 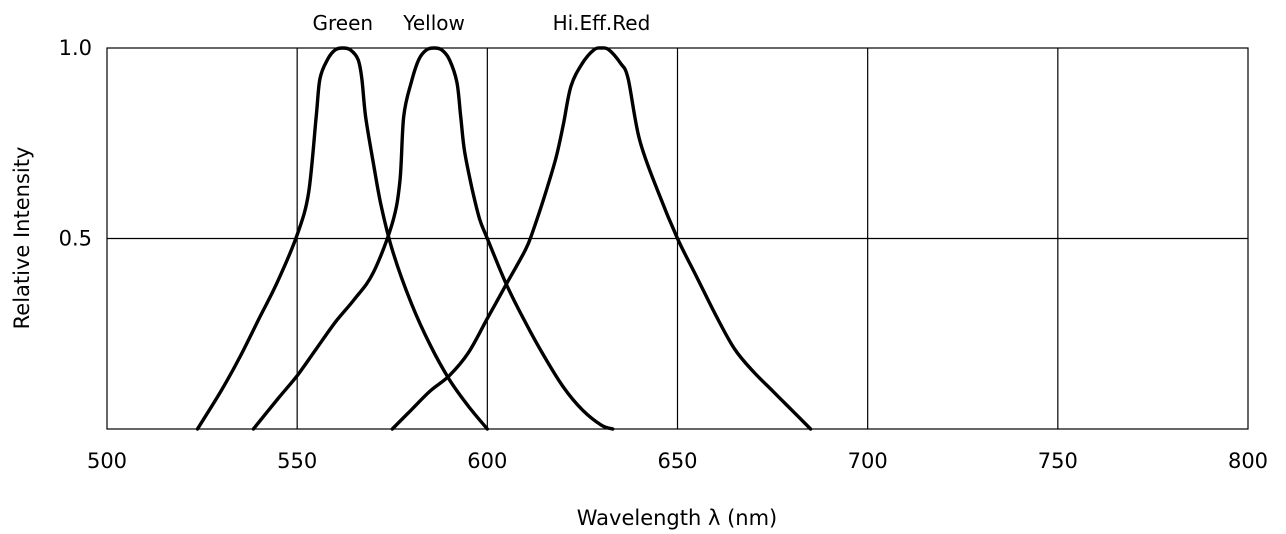 What do you see at coordinates (482, 23) in the screenshot?
I see `series-labels: Green Yellow Hi.Eff.Red` at bounding box center [482, 23].